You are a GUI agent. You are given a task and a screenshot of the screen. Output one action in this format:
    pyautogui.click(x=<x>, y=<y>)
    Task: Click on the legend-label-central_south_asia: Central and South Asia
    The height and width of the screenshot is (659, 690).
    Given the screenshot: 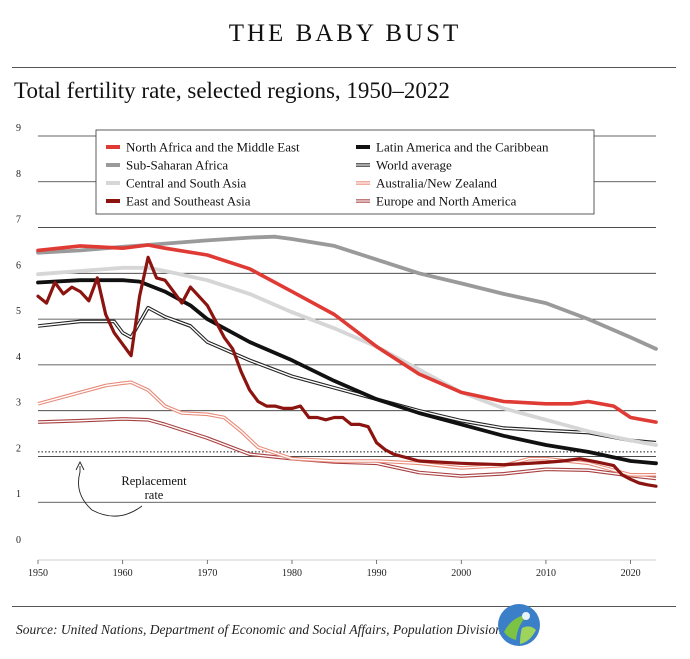 What is the action you would take?
    pyautogui.click(x=186, y=183)
    